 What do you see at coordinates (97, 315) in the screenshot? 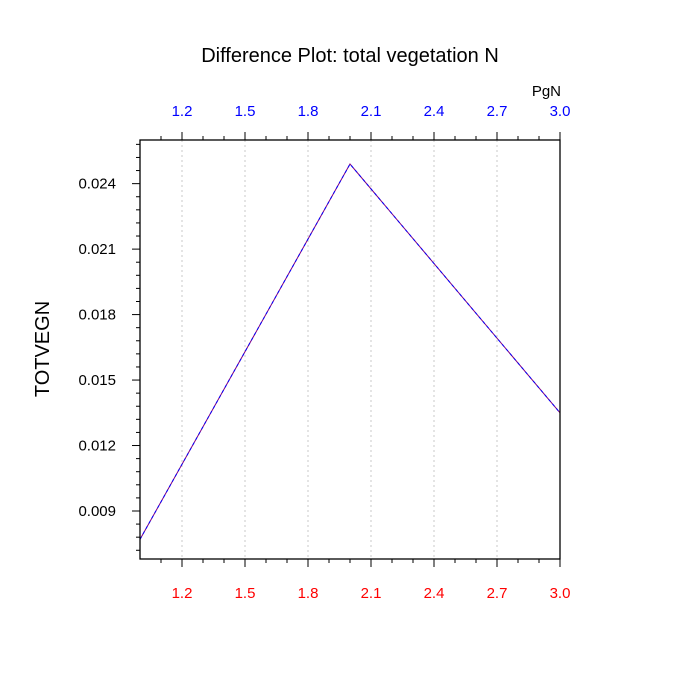
I see `y-tick-label: 0.018` at bounding box center [97, 315].